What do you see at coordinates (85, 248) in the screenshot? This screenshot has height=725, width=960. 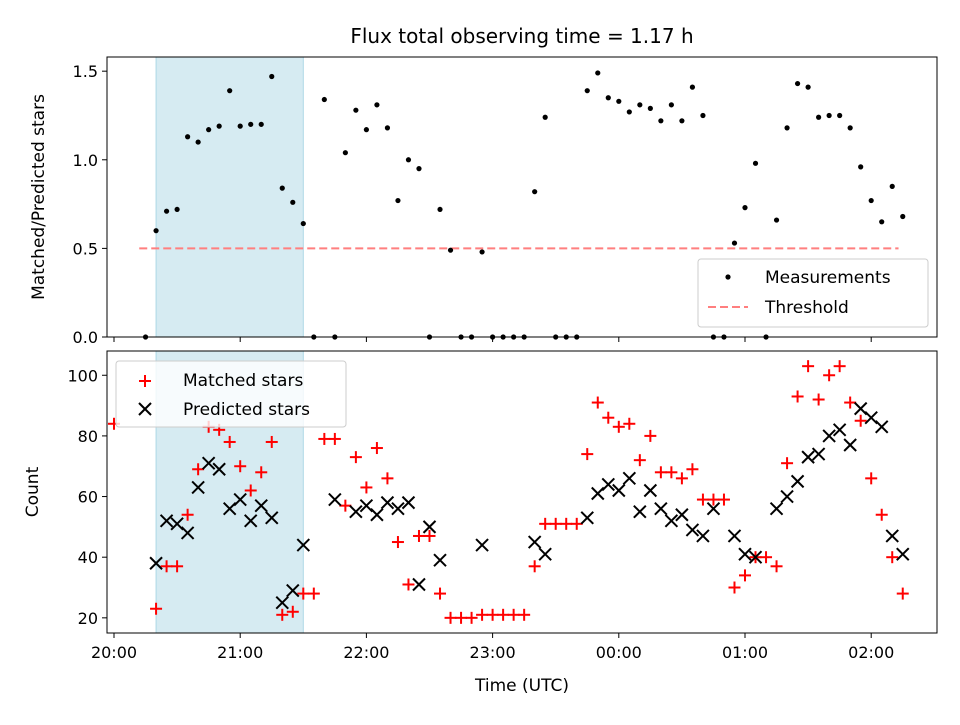 I see `top-ytick-label: 0.5` at bounding box center [85, 248].